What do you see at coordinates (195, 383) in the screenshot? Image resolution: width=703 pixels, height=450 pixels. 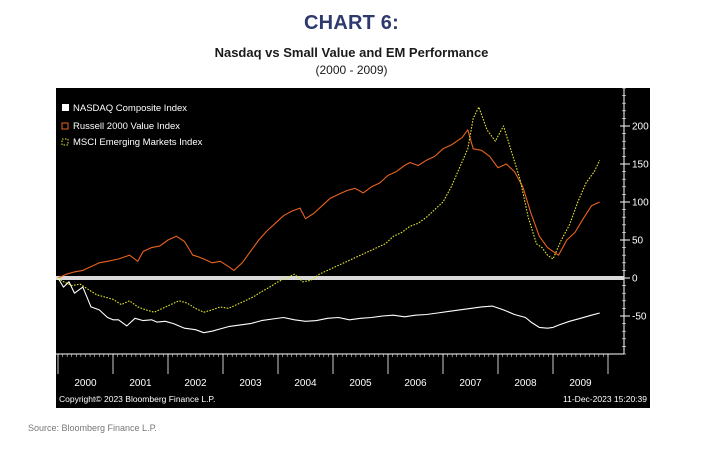 I see `x-tick-label: 2002` at bounding box center [195, 383].